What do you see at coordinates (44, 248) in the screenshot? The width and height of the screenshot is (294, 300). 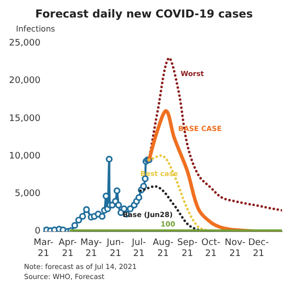 I see `x-tick-label: Mar-21` at bounding box center [44, 248].